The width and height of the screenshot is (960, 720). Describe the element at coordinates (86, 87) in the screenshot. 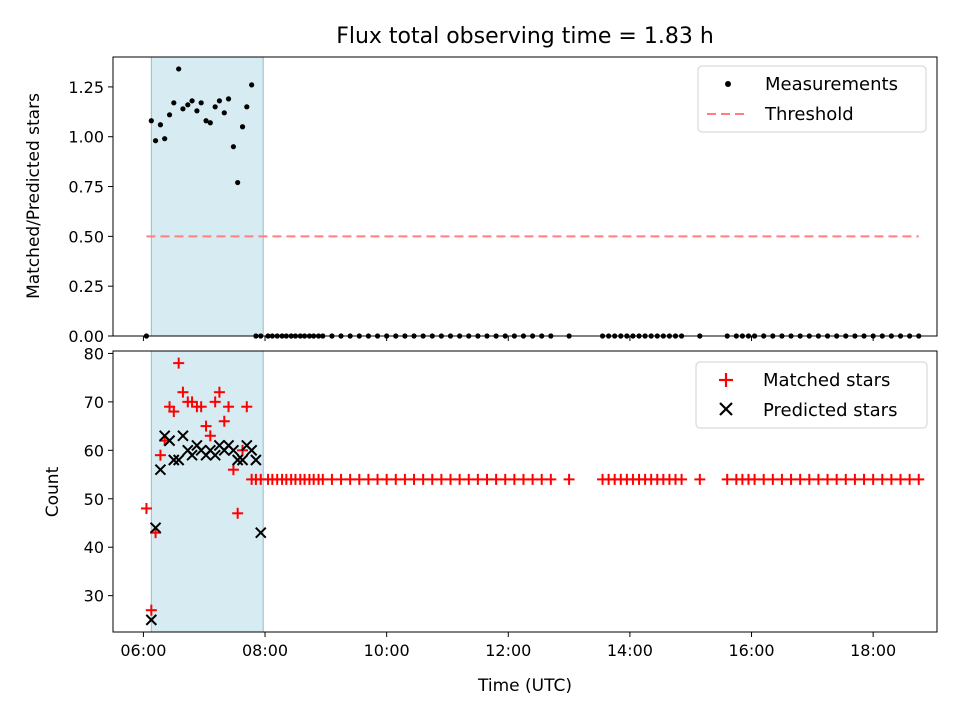

I see `ratio-ytick-label: 1.25` at that location.